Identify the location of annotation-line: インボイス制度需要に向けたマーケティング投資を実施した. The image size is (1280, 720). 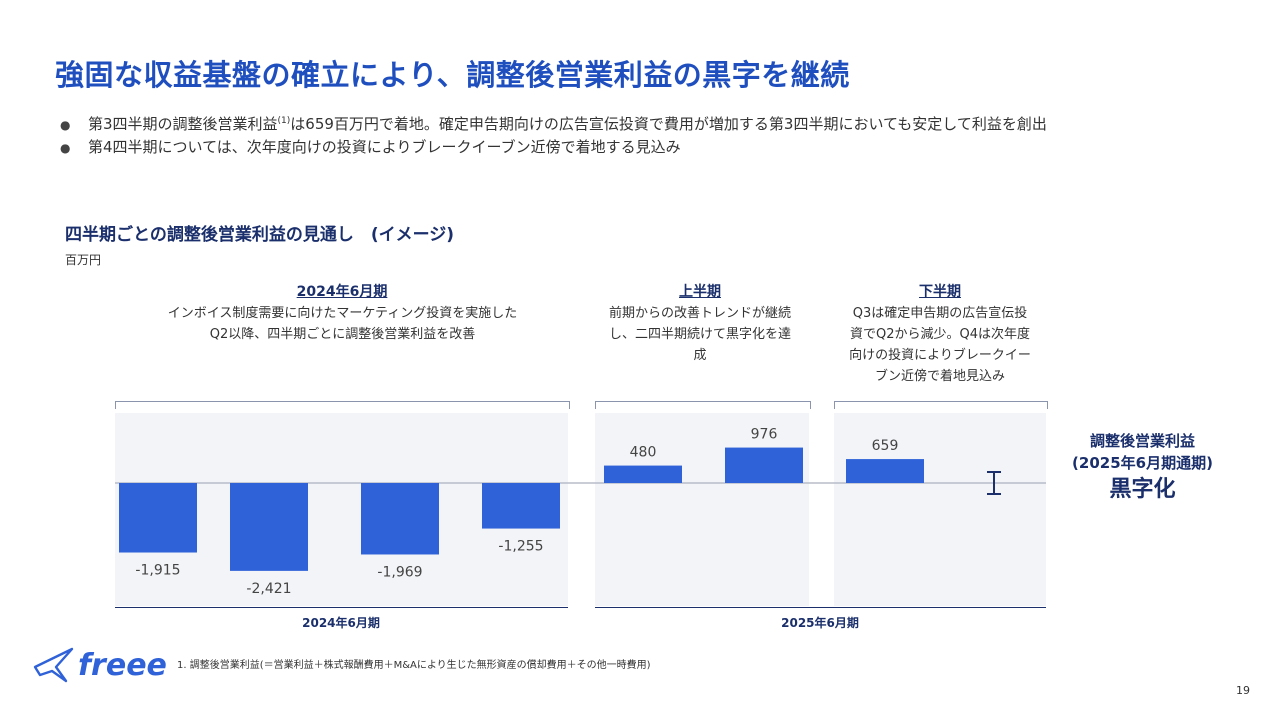
(342, 313).